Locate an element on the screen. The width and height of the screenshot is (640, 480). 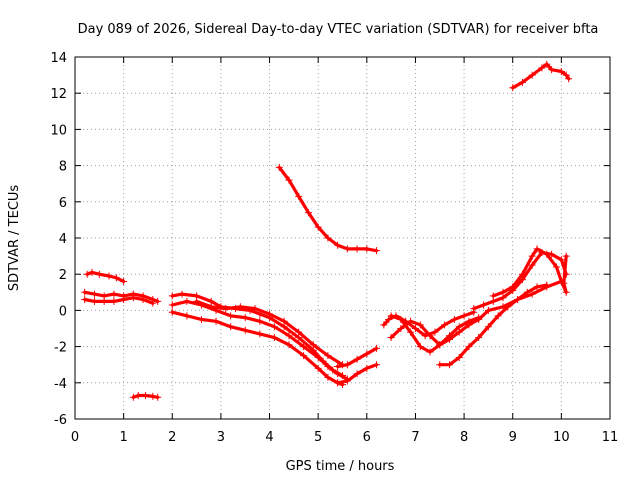
x-tick-label: 10 is located at coordinates (561, 437).